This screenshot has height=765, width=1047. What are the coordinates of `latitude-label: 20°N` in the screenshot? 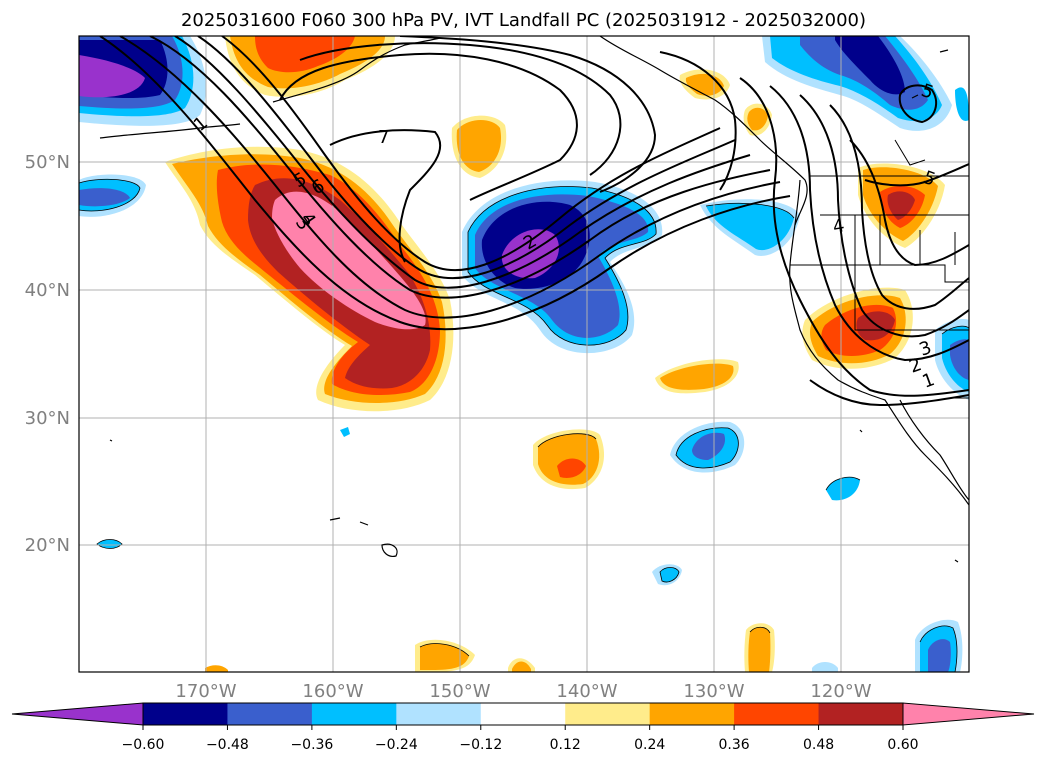 It's located at (47, 545).